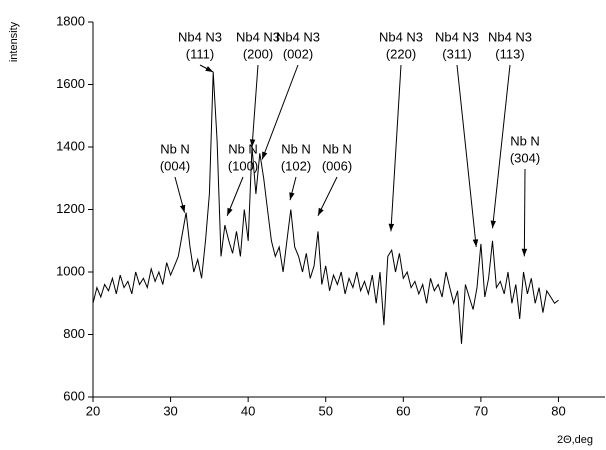 This screenshot has height=450, width=606. What do you see at coordinates (525, 157) in the screenshot?
I see `annotation-label: (304)` at bounding box center [525, 157].